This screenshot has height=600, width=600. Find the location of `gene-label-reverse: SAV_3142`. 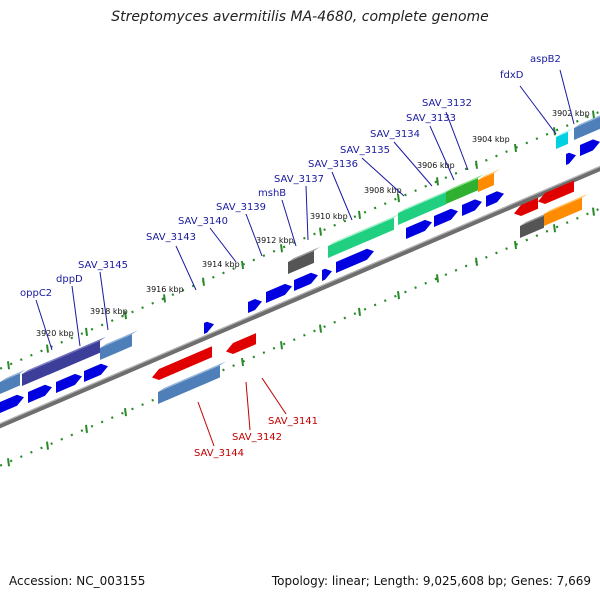

gene-label-reverse: SAV_3142 is located at coordinates (257, 437).